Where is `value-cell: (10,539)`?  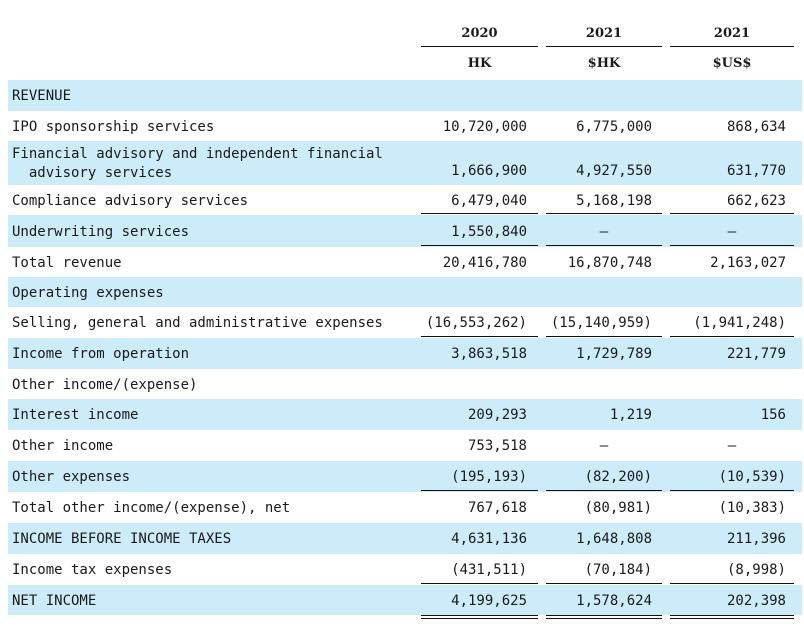 value-cell: (10,539) is located at coordinates (752, 477).